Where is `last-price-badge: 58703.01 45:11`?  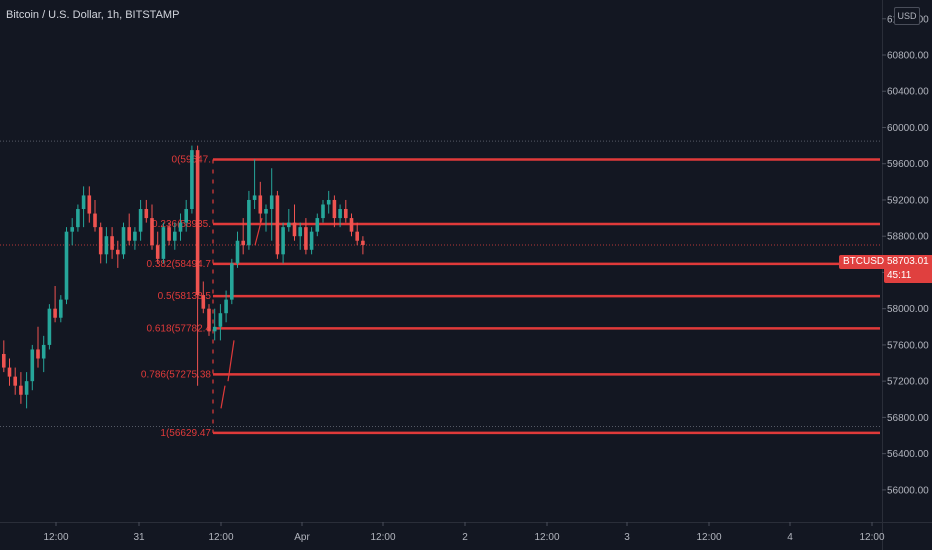 last-price-badge: 58703.01 45:11 is located at coordinates (908, 269).